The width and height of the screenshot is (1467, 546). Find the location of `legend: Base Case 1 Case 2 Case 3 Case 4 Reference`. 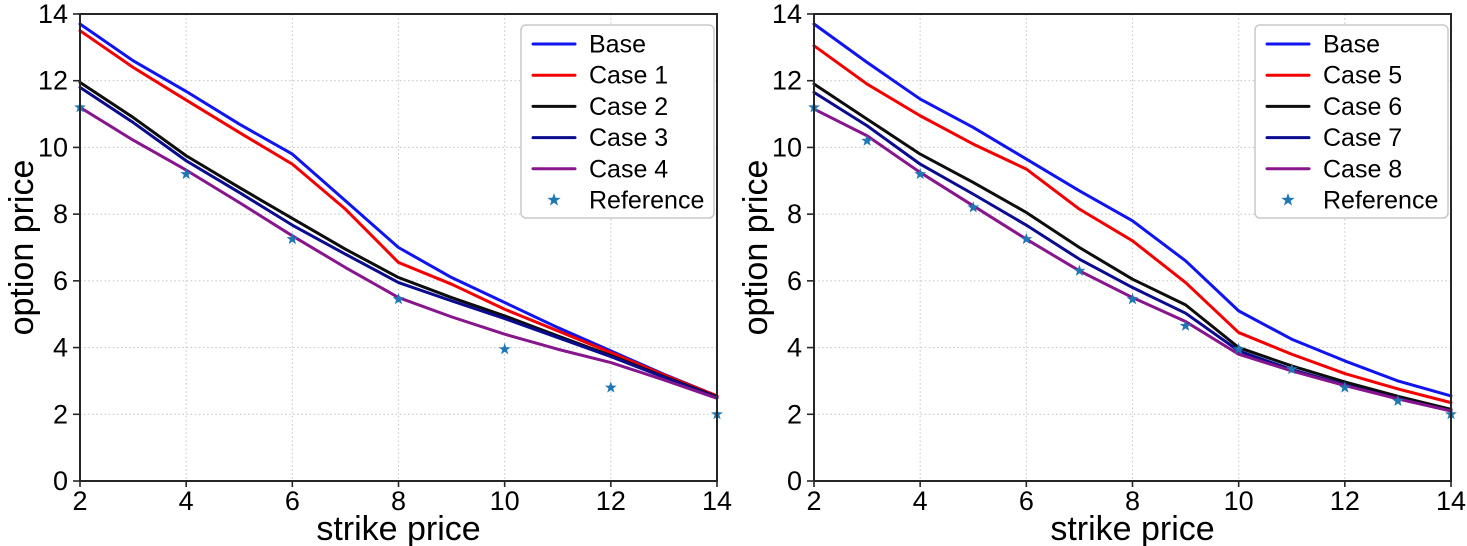

legend: Base Case 1 Case 2 Case 3 Case 4 Reference is located at coordinates (617, 121).